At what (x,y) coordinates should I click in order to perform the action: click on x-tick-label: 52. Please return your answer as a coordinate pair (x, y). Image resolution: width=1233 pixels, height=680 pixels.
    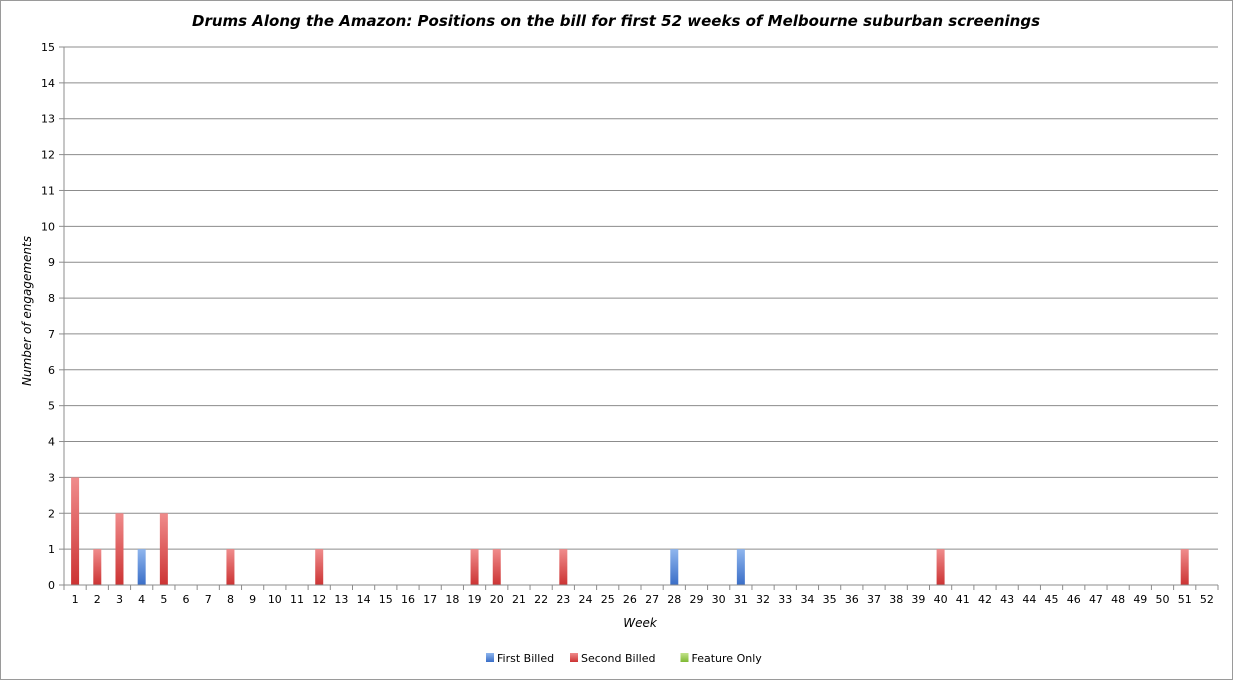
    Looking at the image, I should click on (1207, 599).